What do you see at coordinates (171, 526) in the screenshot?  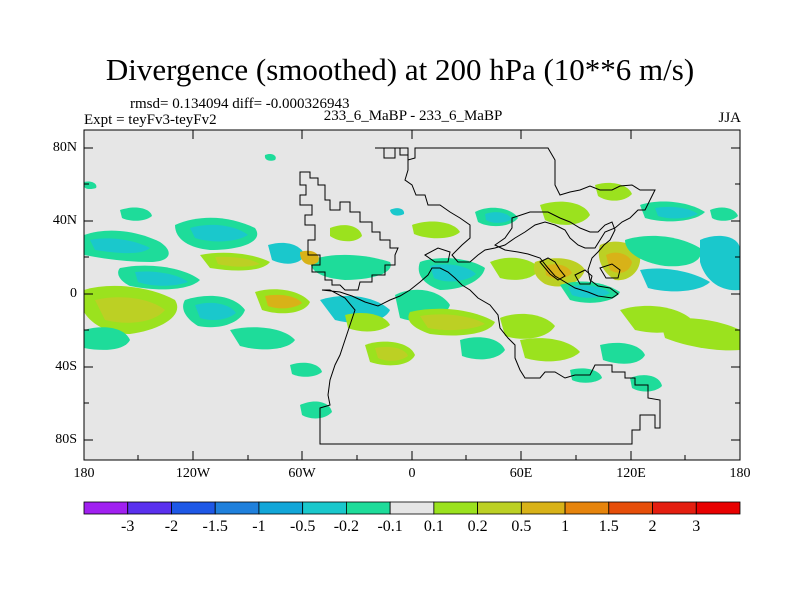 I see `colorbar-label: -2` at bounding box center [171, 526].